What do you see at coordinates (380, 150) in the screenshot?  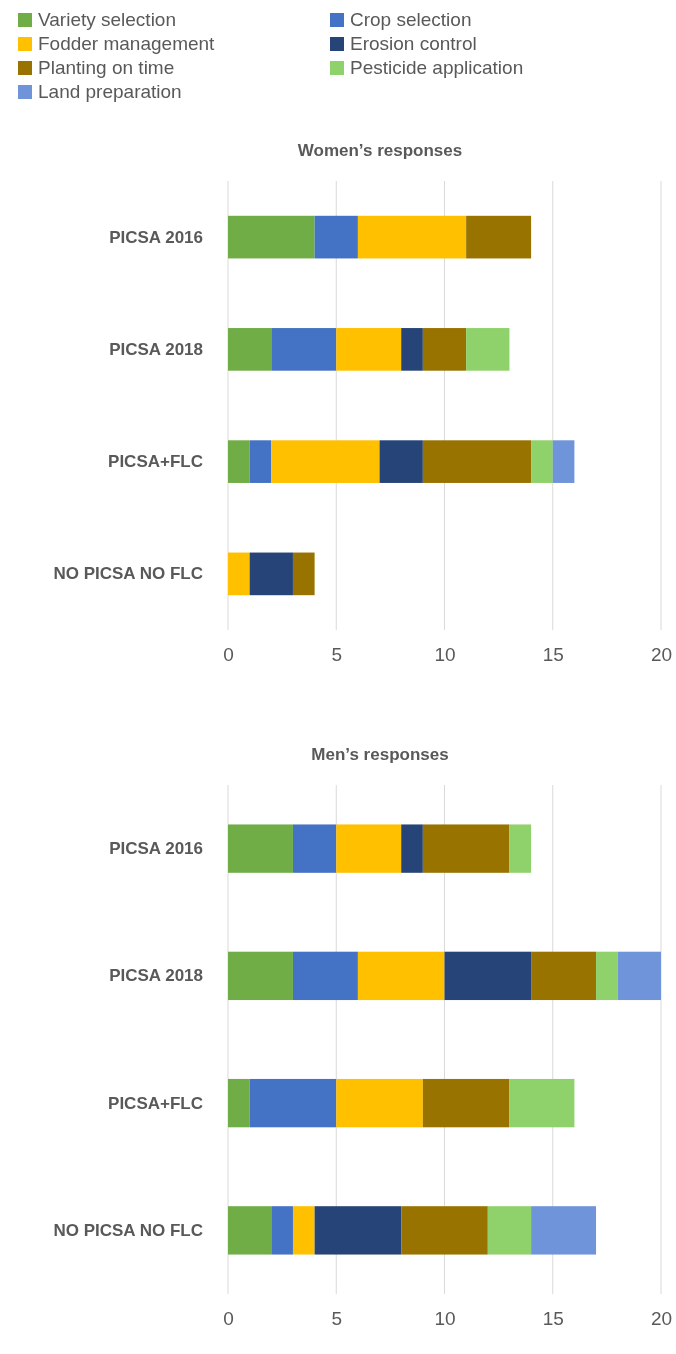 I see `chart-title: Women’s responses` at bounding box center [380, 150].